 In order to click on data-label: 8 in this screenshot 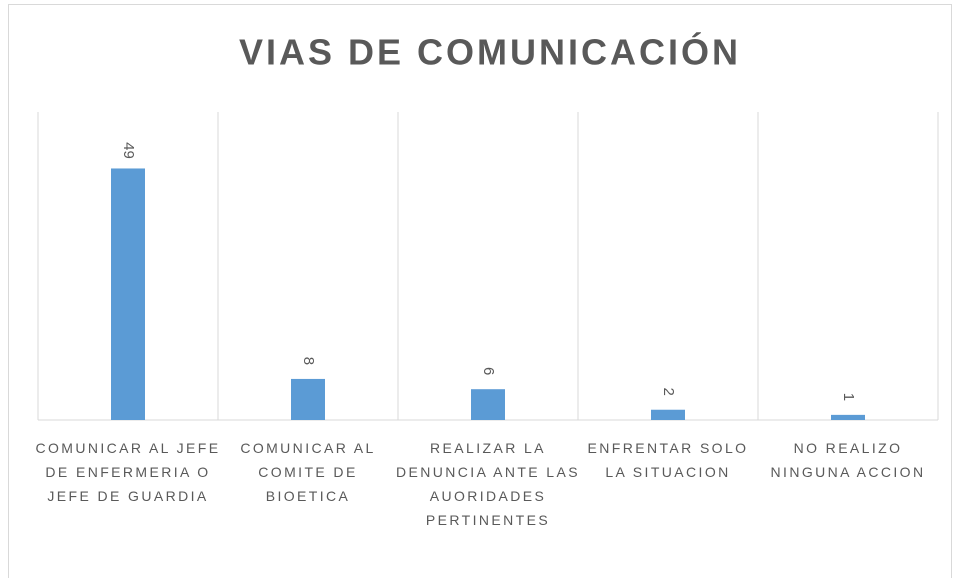, I will do `click(308, 361)`.